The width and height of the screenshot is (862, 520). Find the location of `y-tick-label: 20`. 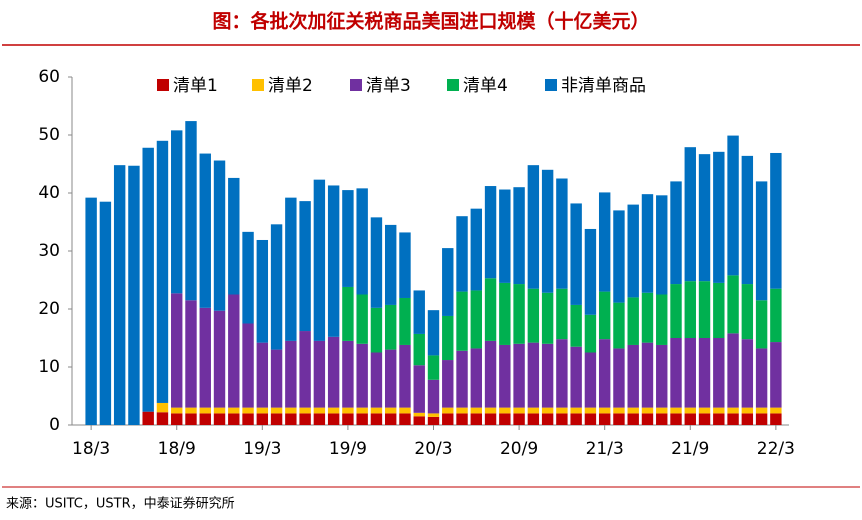

y-tick-label: 20 is located at coordinates (49, 309).